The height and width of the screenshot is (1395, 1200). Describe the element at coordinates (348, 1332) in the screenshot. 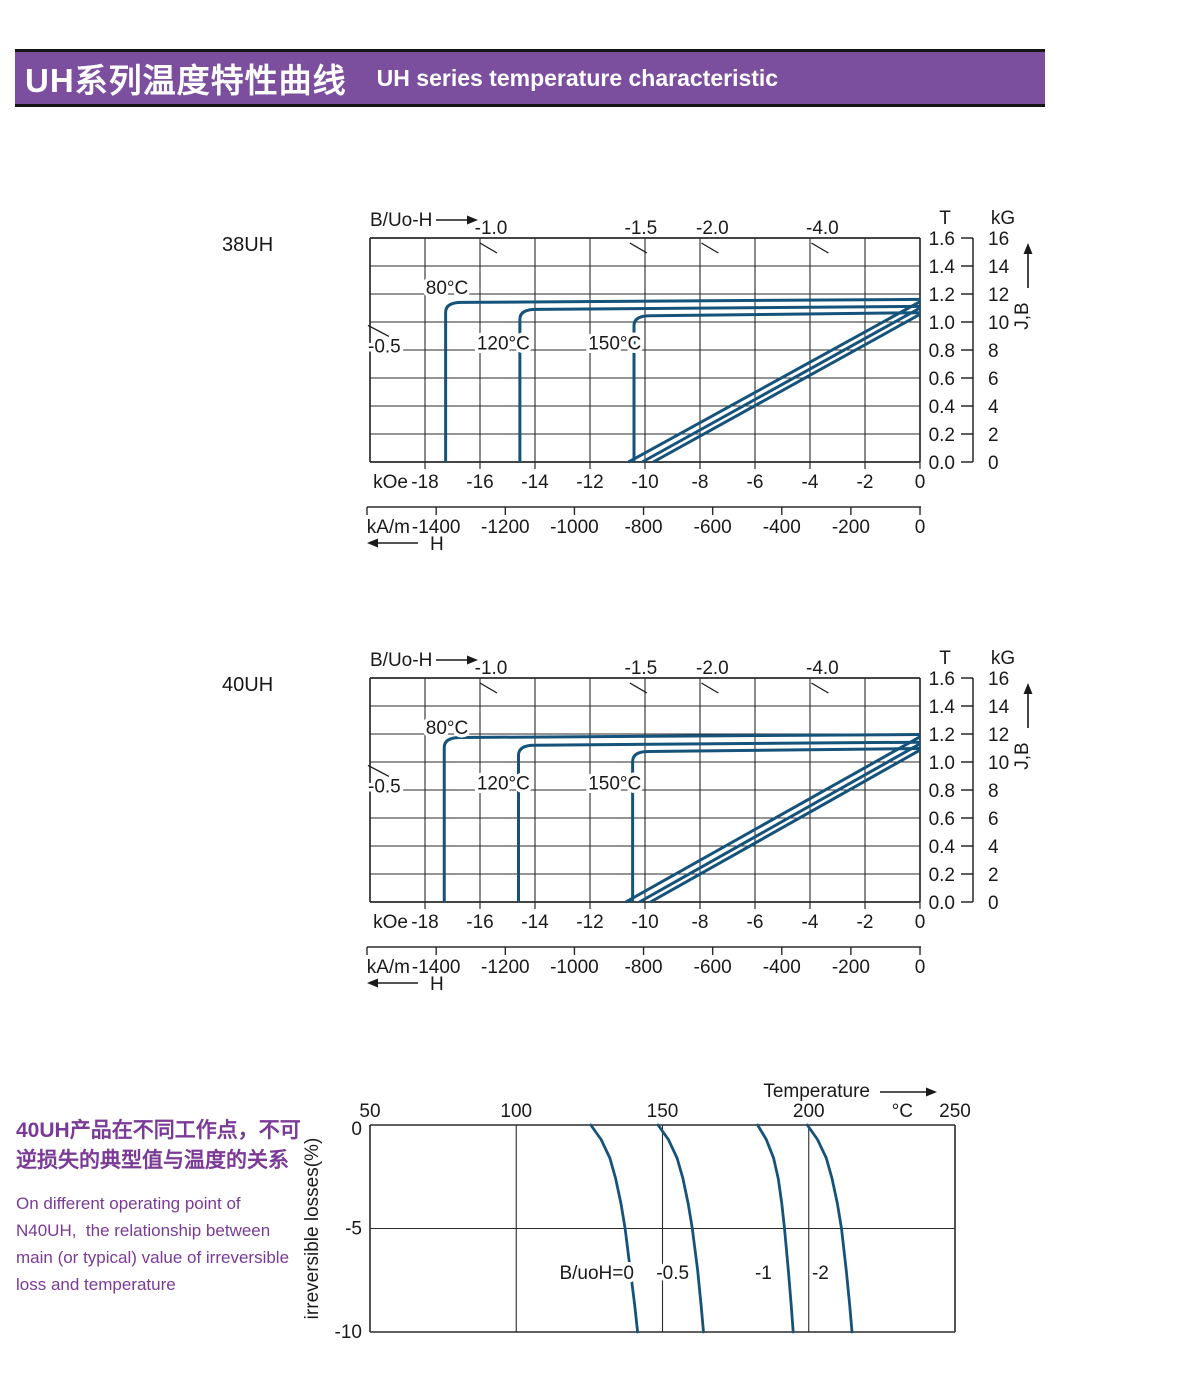

I see `y-tick-label: -10` at that location.